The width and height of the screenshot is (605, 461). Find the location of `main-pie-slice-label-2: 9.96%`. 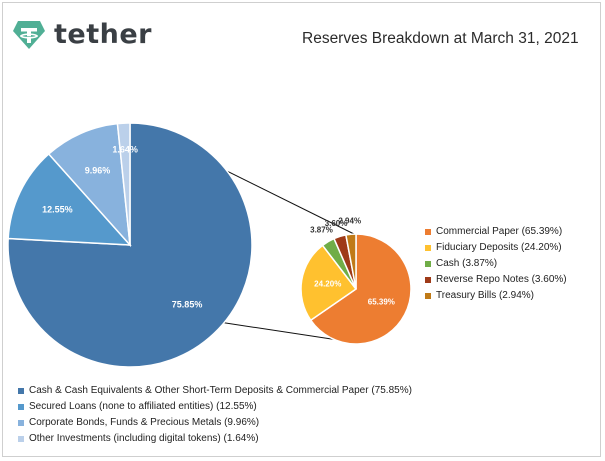

main-pie-slice-label-2: 9.96% is located at coordinates (98, 171).